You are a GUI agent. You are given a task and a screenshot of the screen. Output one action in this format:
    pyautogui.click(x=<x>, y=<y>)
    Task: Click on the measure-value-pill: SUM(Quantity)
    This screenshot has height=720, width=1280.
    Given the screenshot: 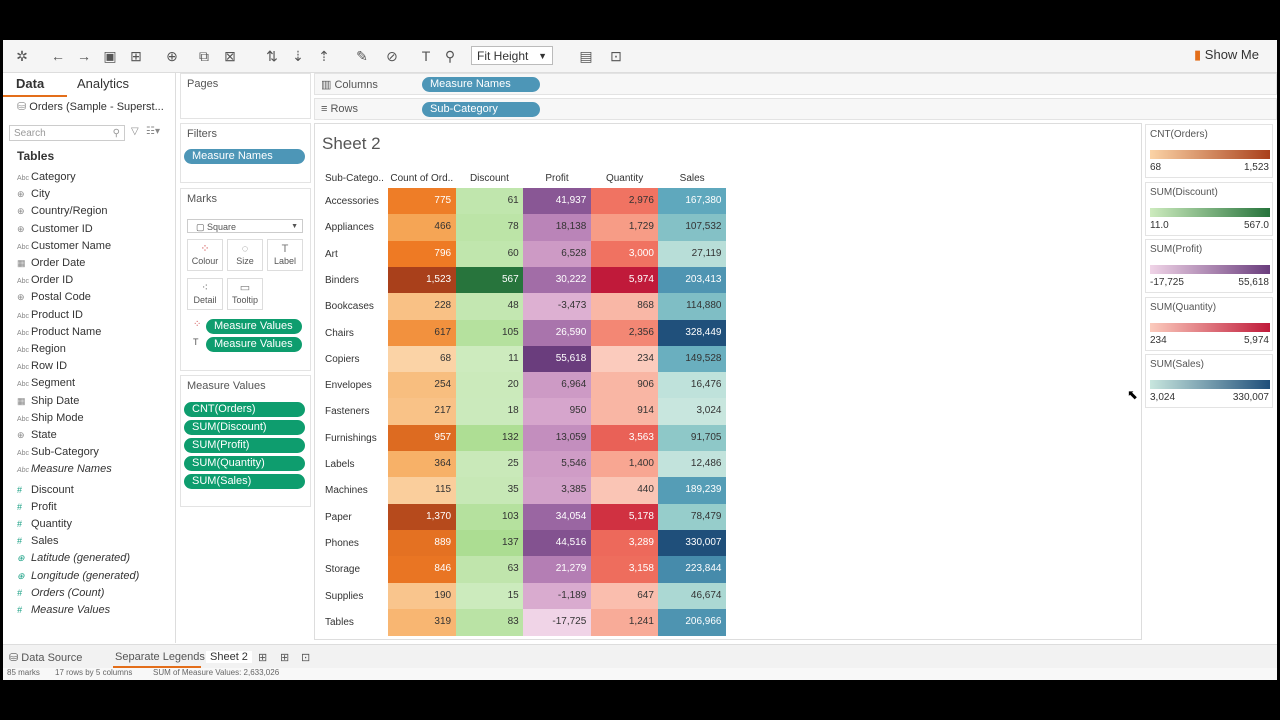 What is the action you would take?
    pyautogui.click(x=244, y=463)
    